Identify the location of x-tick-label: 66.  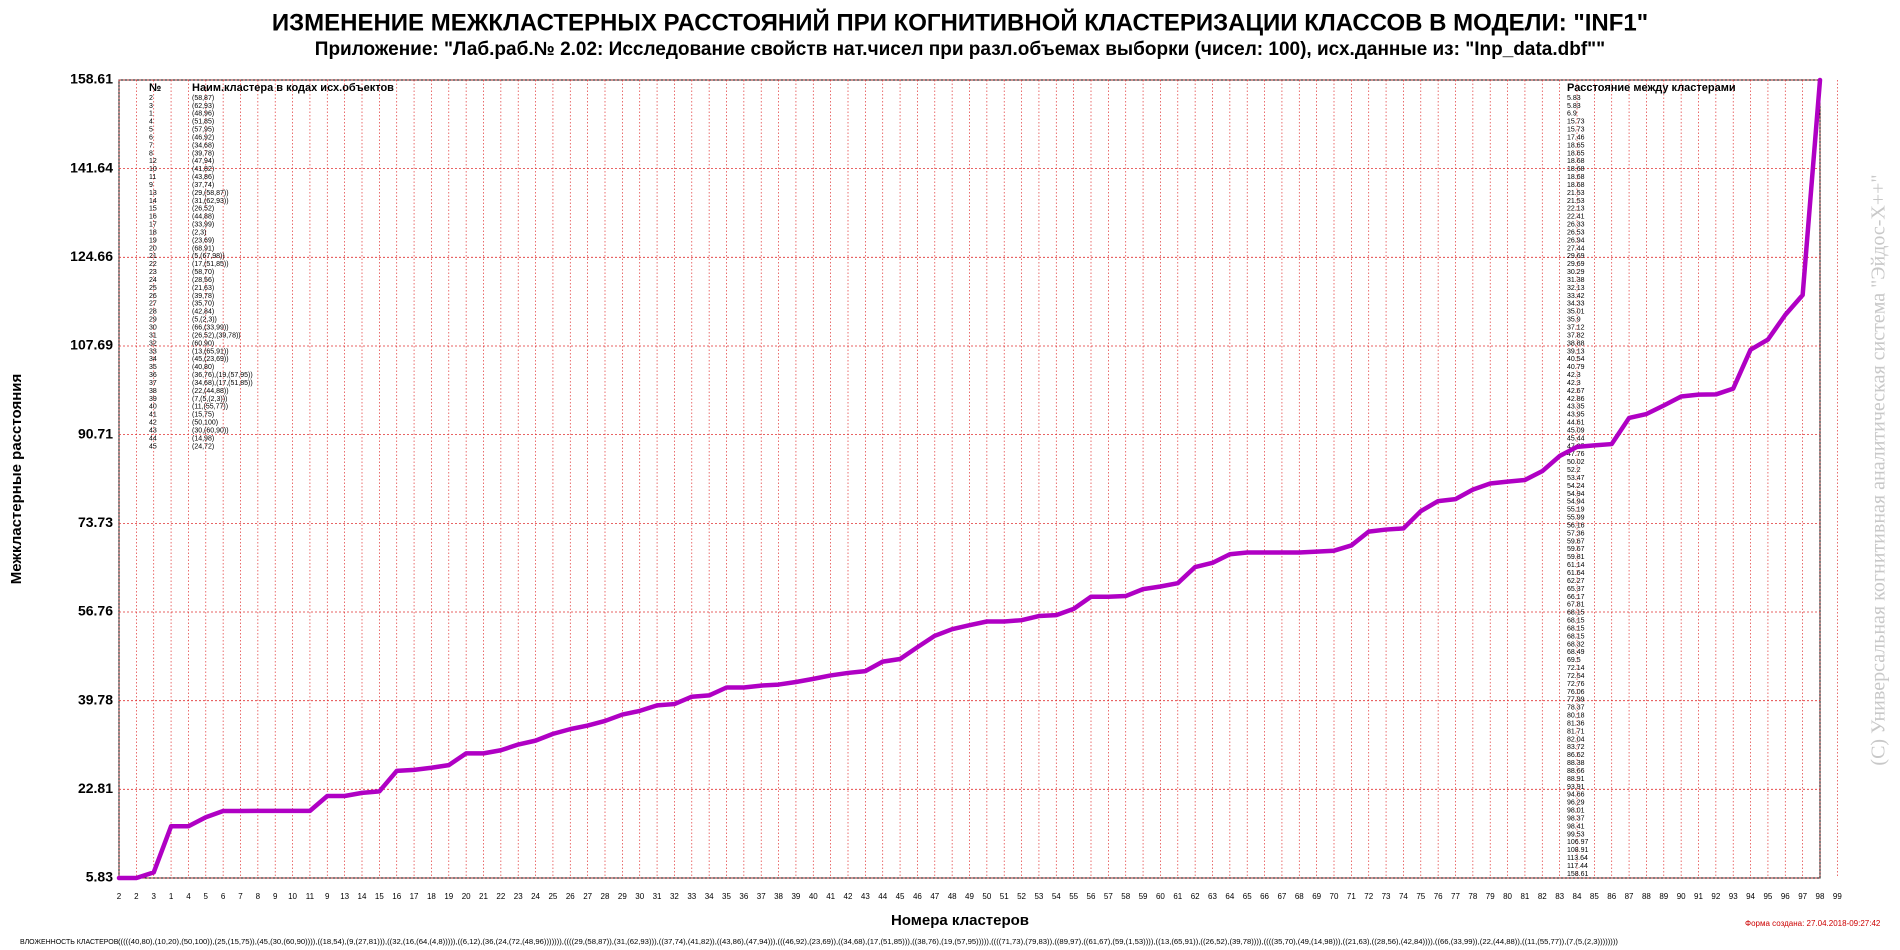
(1264, 896).